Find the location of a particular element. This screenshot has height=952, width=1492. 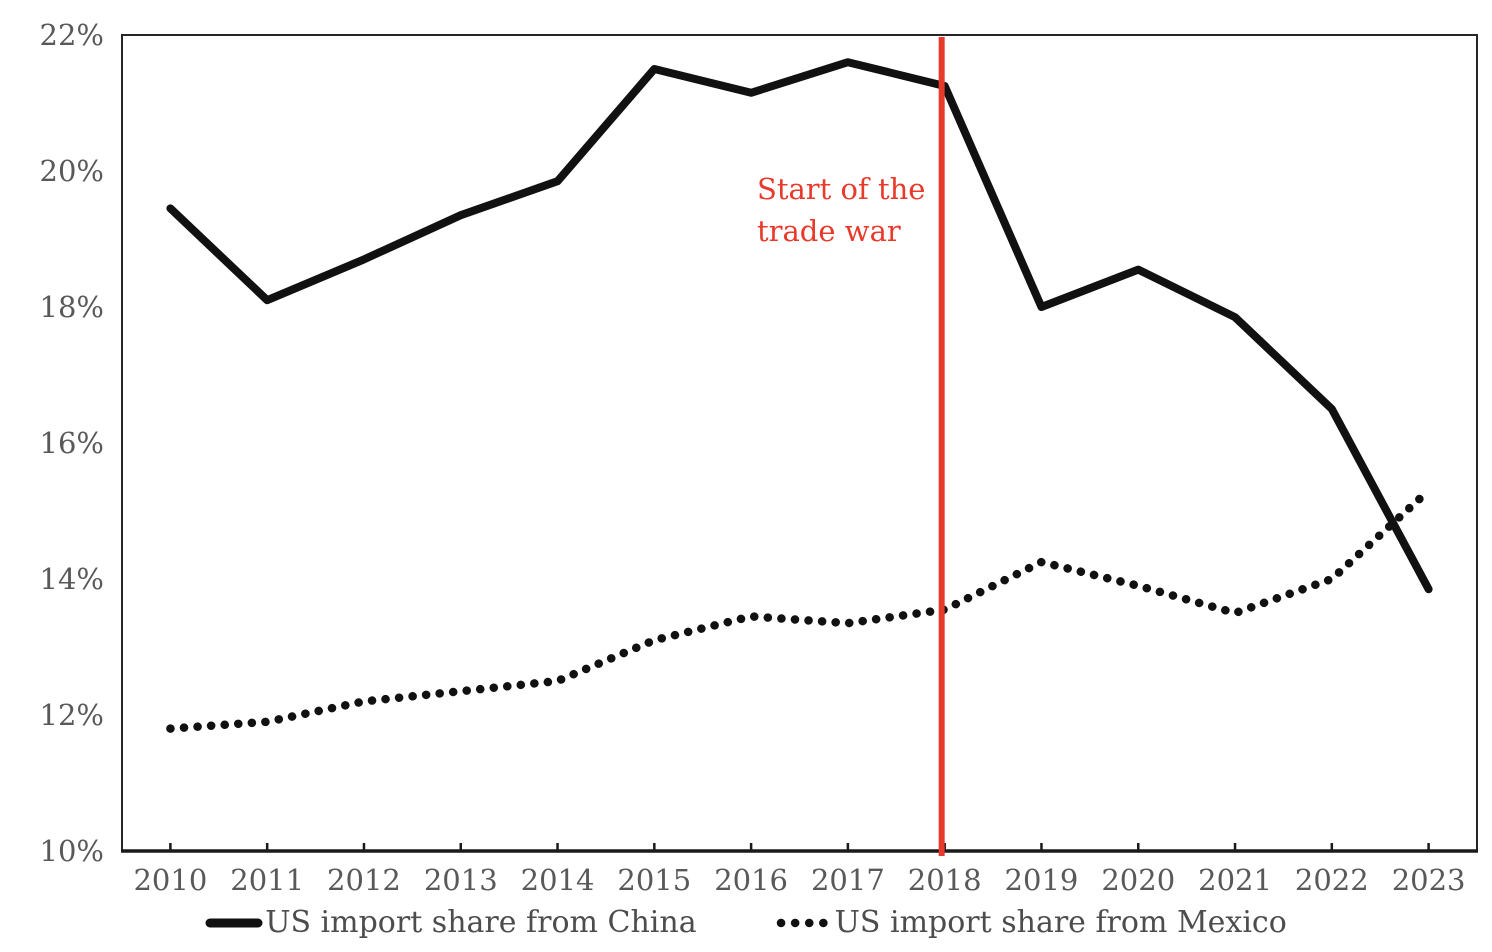

annotation-line-1: Start of the is located at coordinates (841, 189).